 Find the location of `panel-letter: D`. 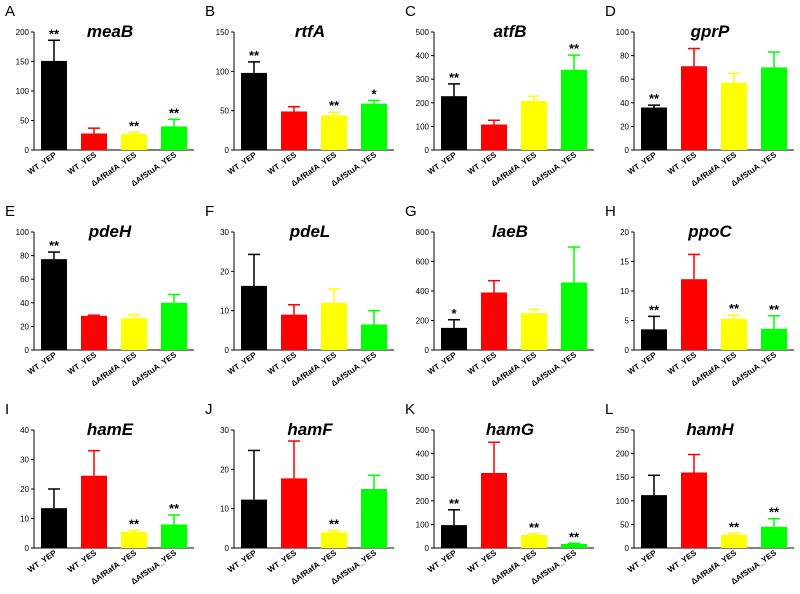

panel-letter: D is located at coordinates (610, 11).